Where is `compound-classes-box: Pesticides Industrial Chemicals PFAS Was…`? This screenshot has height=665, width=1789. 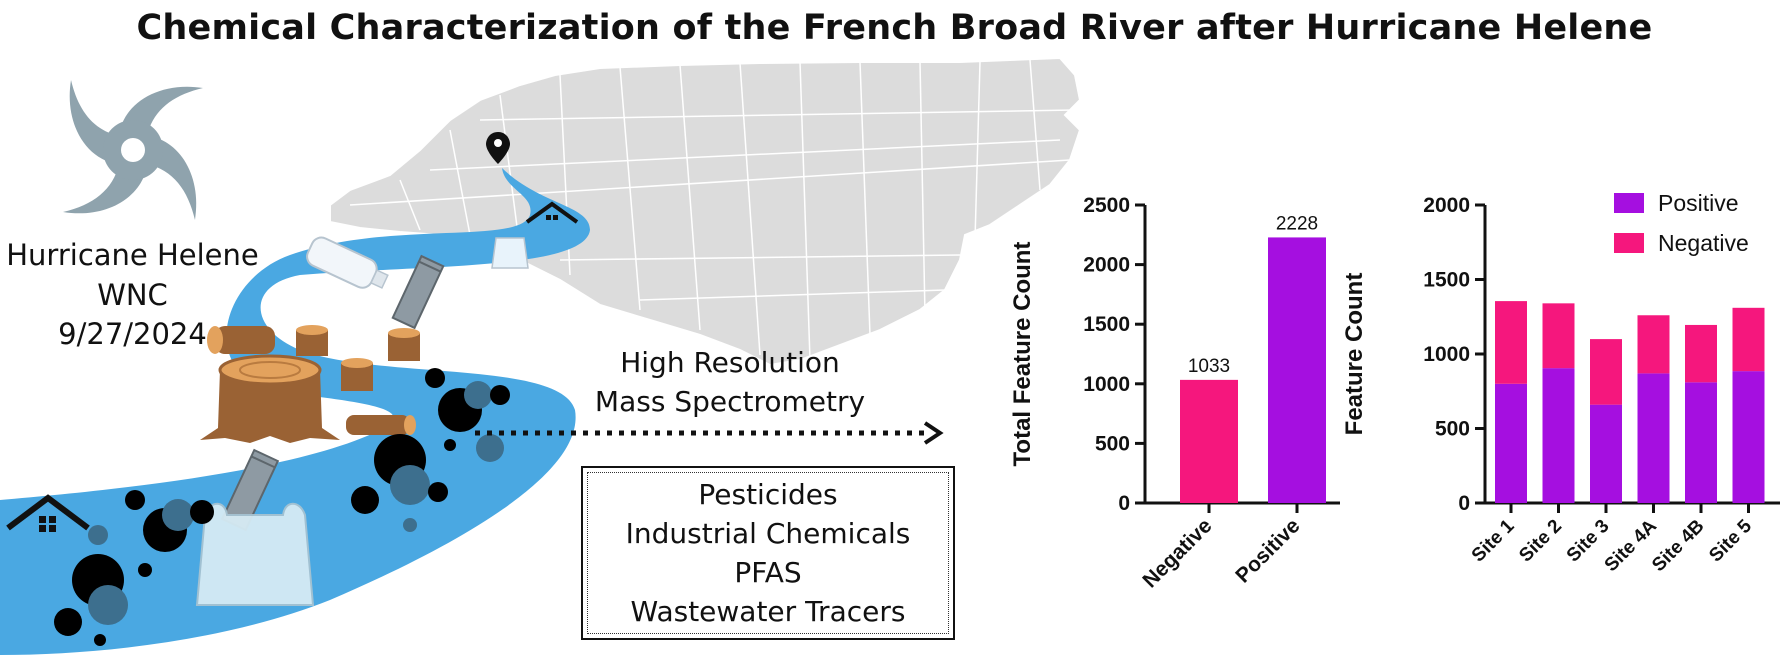
compound-classes-box: Pesticides Industrial Chemicals PFAS Was… is located at coordinates (768, 553).